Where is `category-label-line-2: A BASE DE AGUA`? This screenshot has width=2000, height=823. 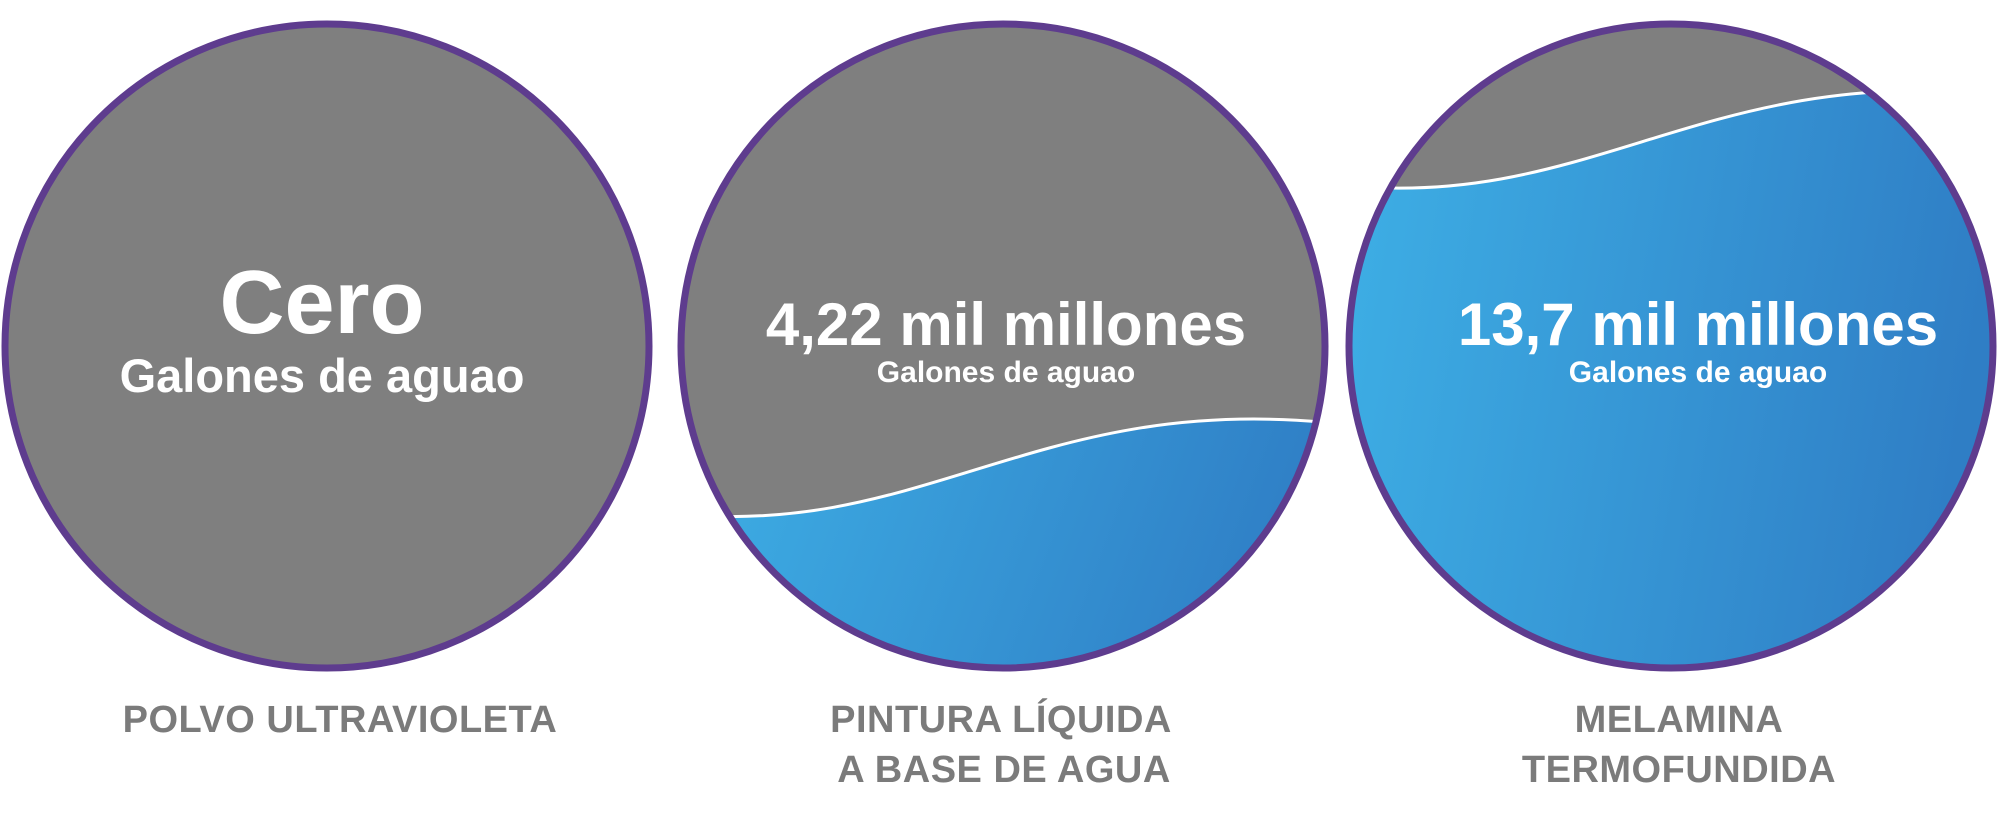
category-label-line-2: A BASE DE AGUA is located at coordinates (1004, 770).